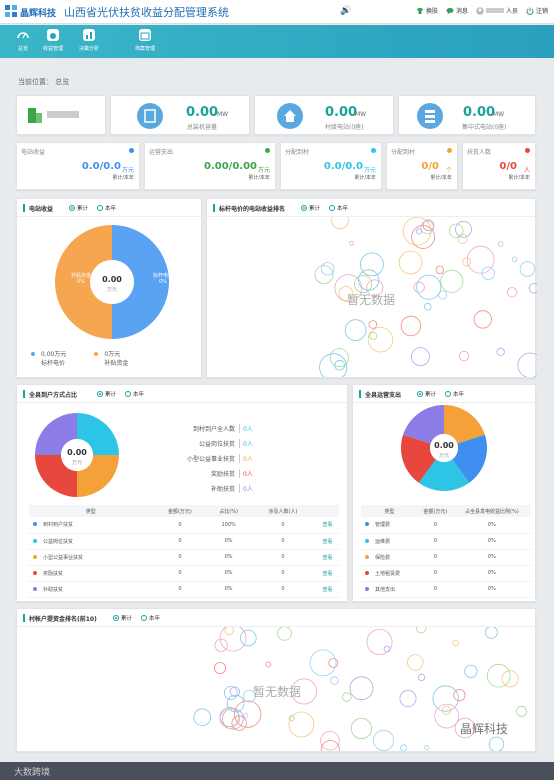 The width and height of the screenshot is (554, 780). What do you see at coordinates (497, 10) in the screenshot?
I see `user-menu: 人员` at bounding box center [497, 10].